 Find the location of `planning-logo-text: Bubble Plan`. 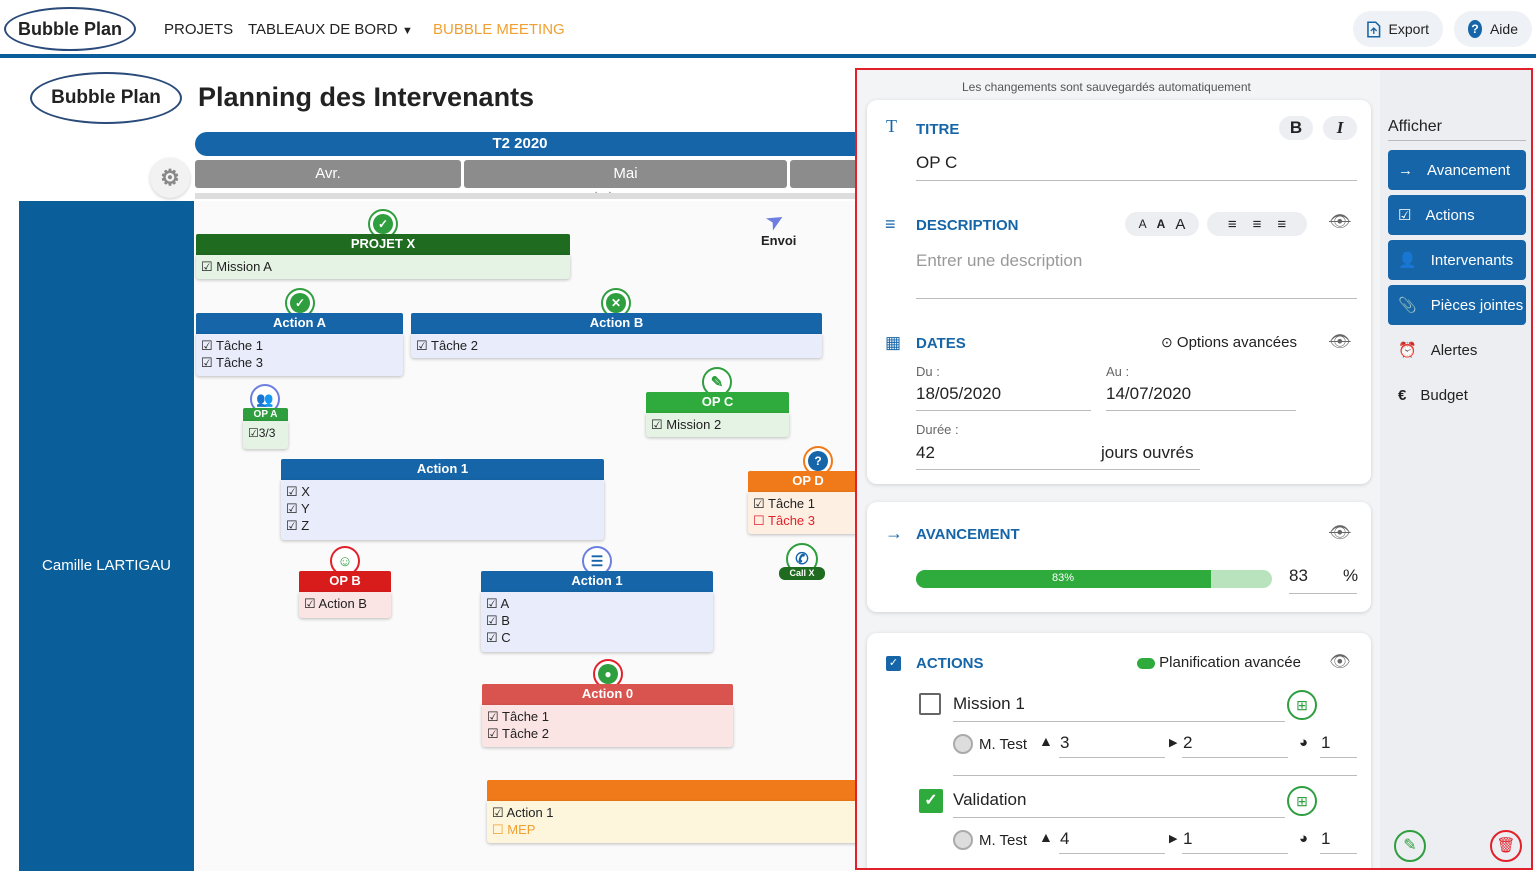

planning-logo-text: Bubble Plan is located at coordinates (106, 97).